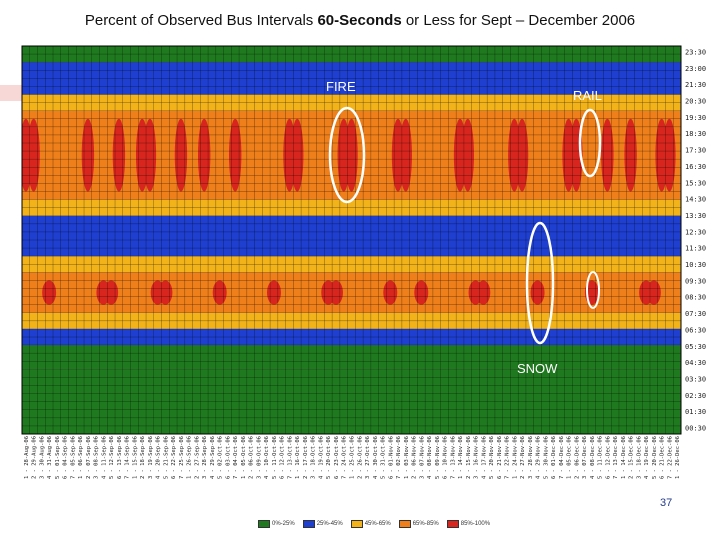 The width and height of the screenshot is (720, 540). Describe the element at coordinates (695, 134) in the screenshot. I see `y-tick-label: 18:30` at that location.